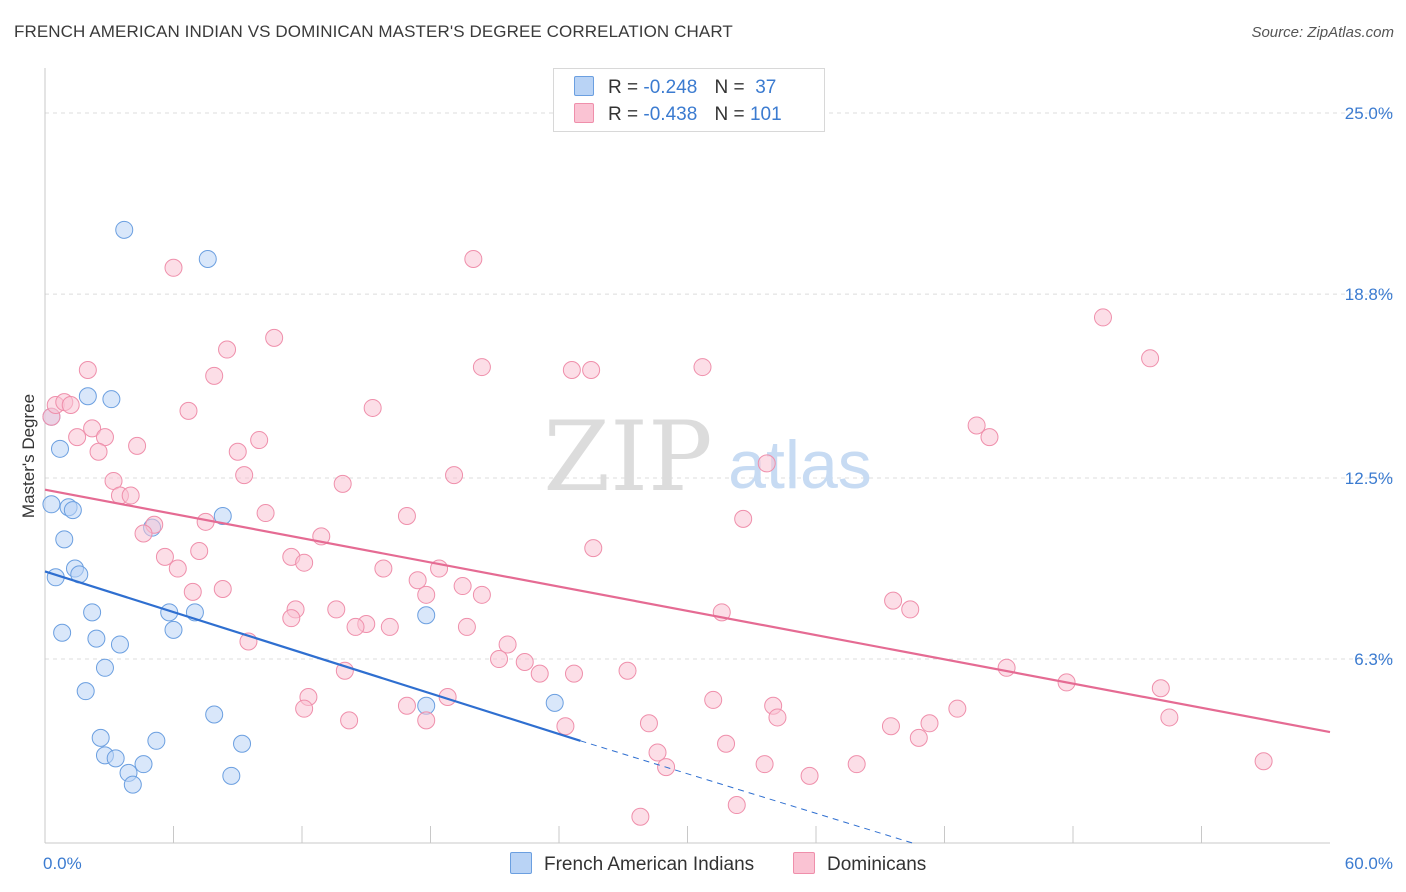  What do you see at coordinates (649, 864) in the screenshot?
I see `bottom-legend-label-french: French American Indians` at bounding box center [649, 864].